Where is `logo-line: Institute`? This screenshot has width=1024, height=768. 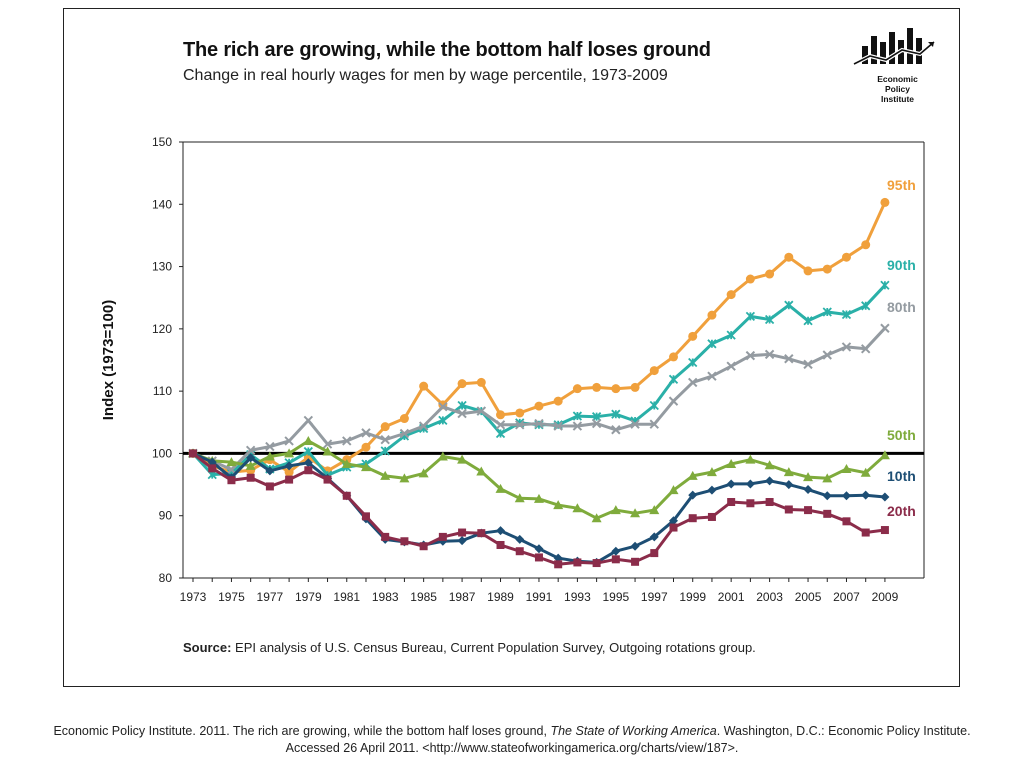 logo-line: Institute is located at coordinates (897, 99).